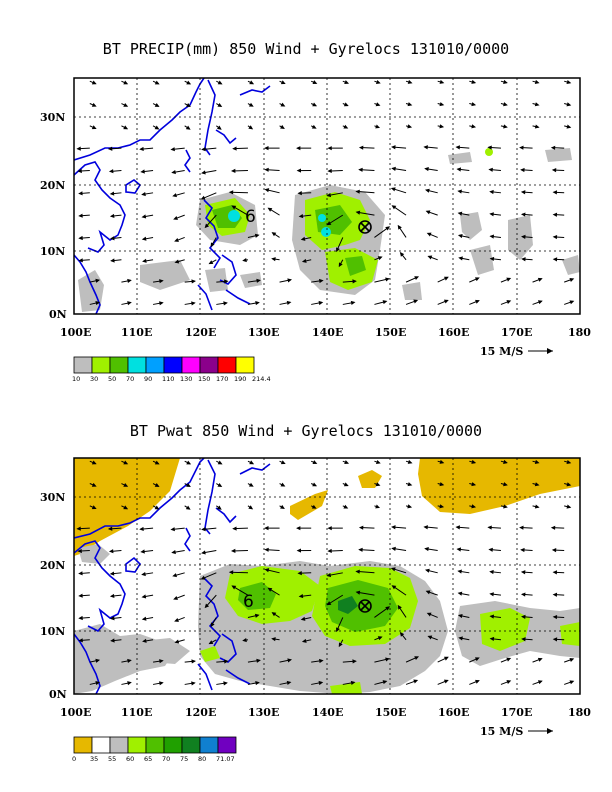 This screenshot has height=792, width=612. What do you see at coordinates (390, 712) in the screenshot?
I see `lon-label: 150E` at bounding box center [390, 712].